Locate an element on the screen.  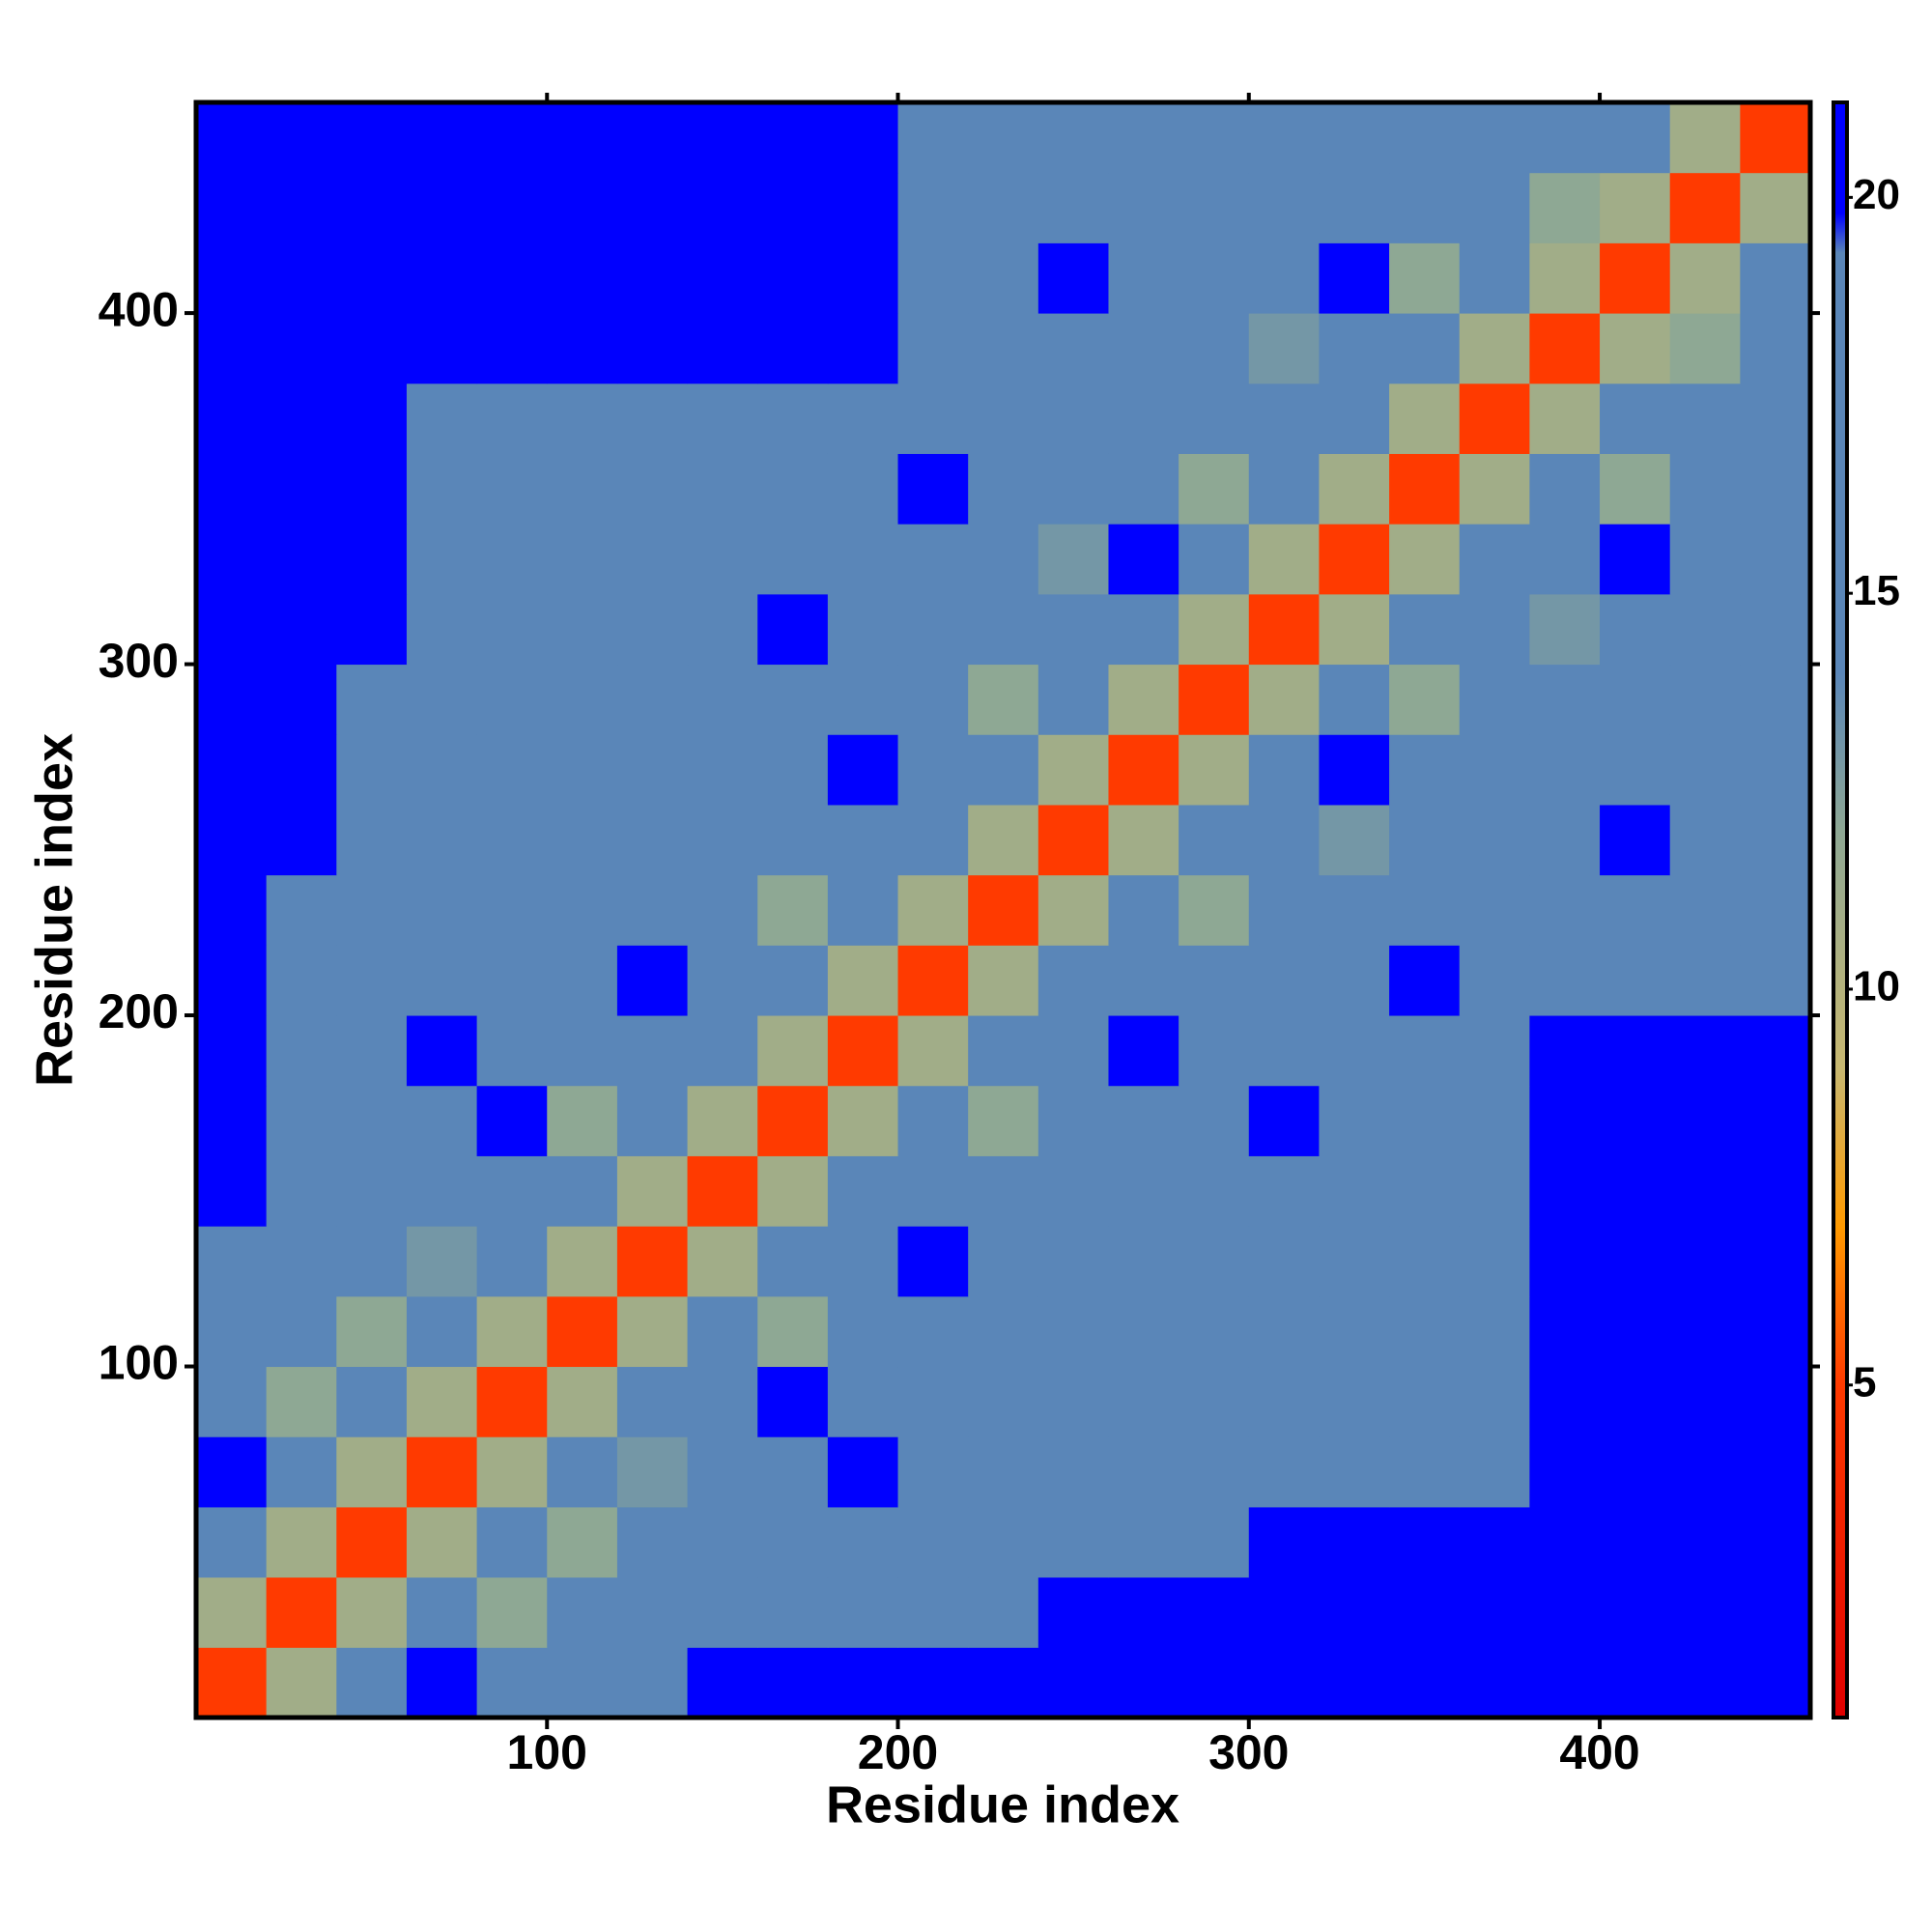
y-tick-label: 400 is located at coordinates (139, 309).